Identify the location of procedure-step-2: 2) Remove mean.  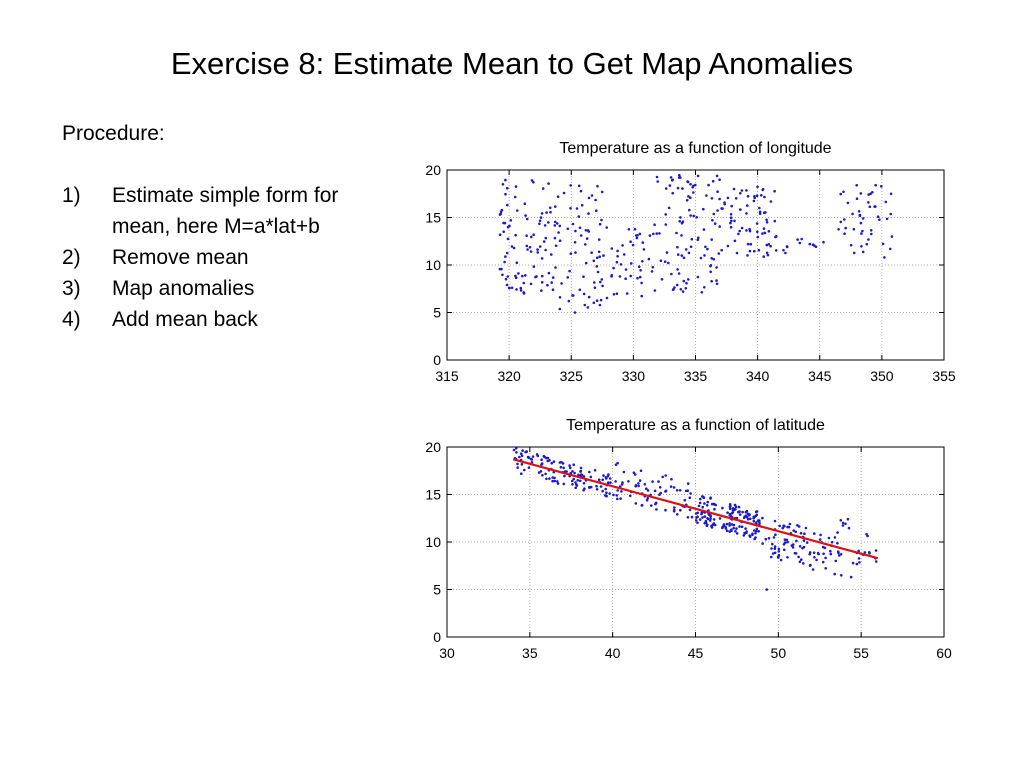
(232, 257).